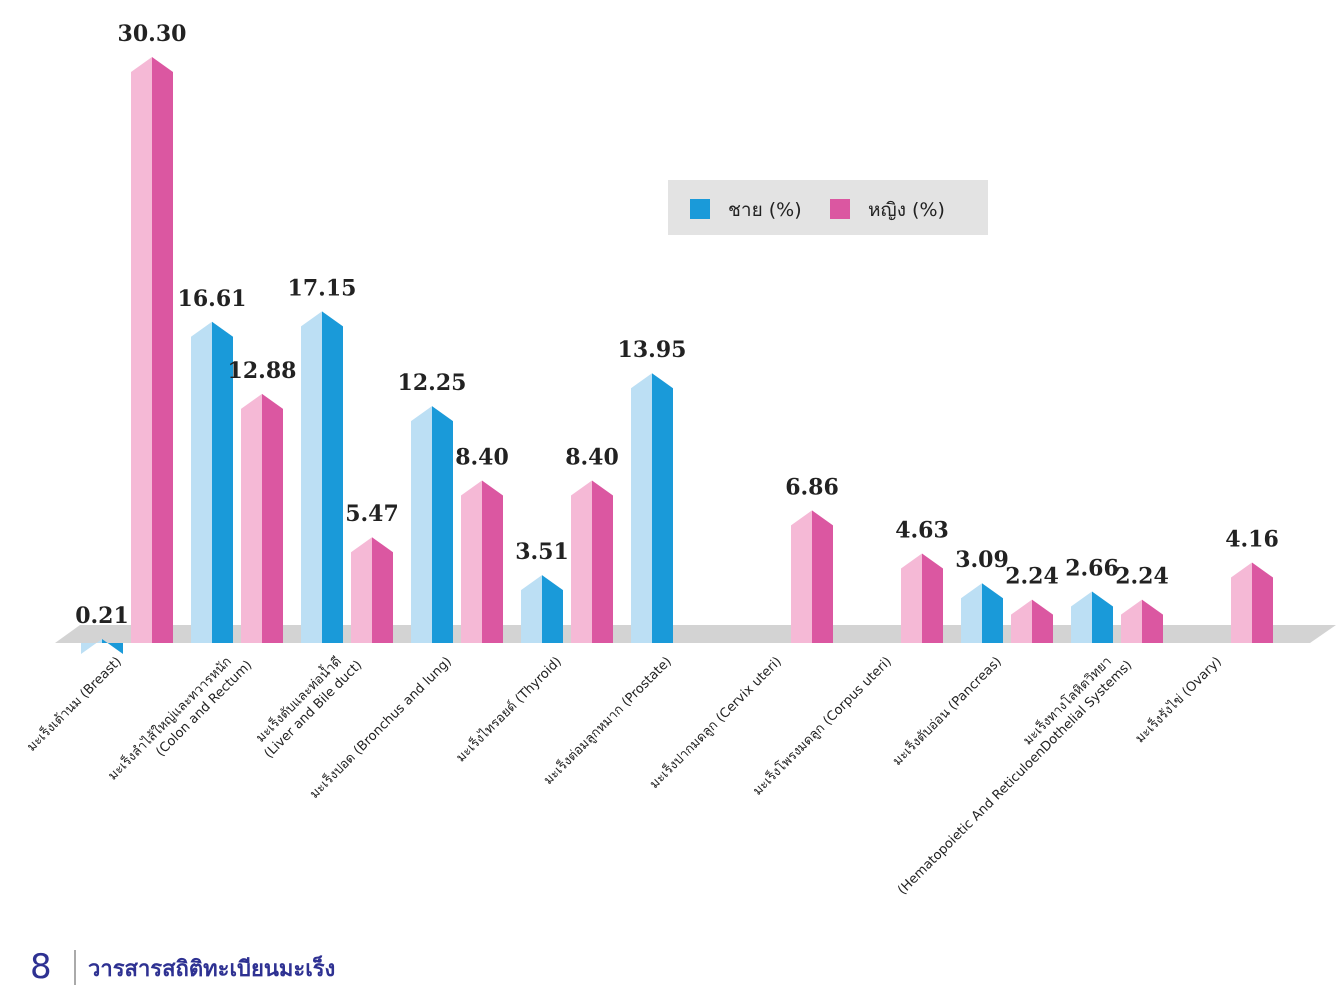 Image resolution: width=1336 pixels, height=989 pixels. I want to click on x-tick-label: มะเร็งเต้านม (Breast), so click(73, 703).